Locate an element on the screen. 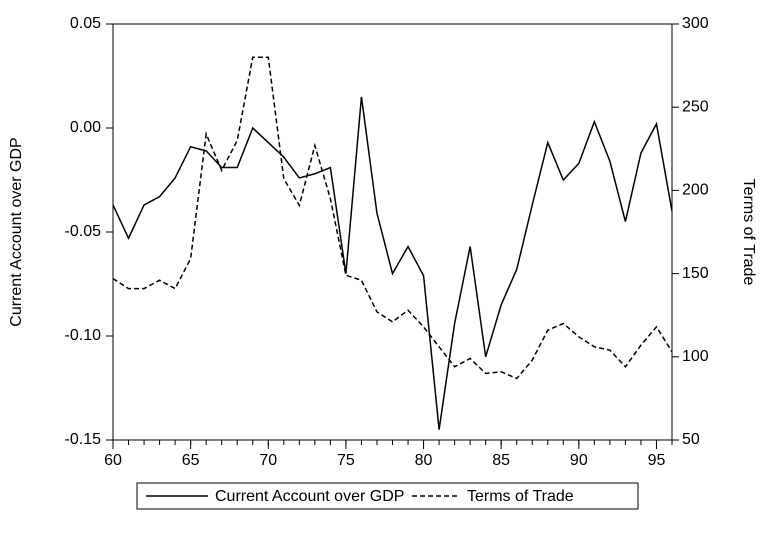 This screenshot has width=766, height=537. y2-axis-label: Terms of Trade is located at coordinates (748, 232).